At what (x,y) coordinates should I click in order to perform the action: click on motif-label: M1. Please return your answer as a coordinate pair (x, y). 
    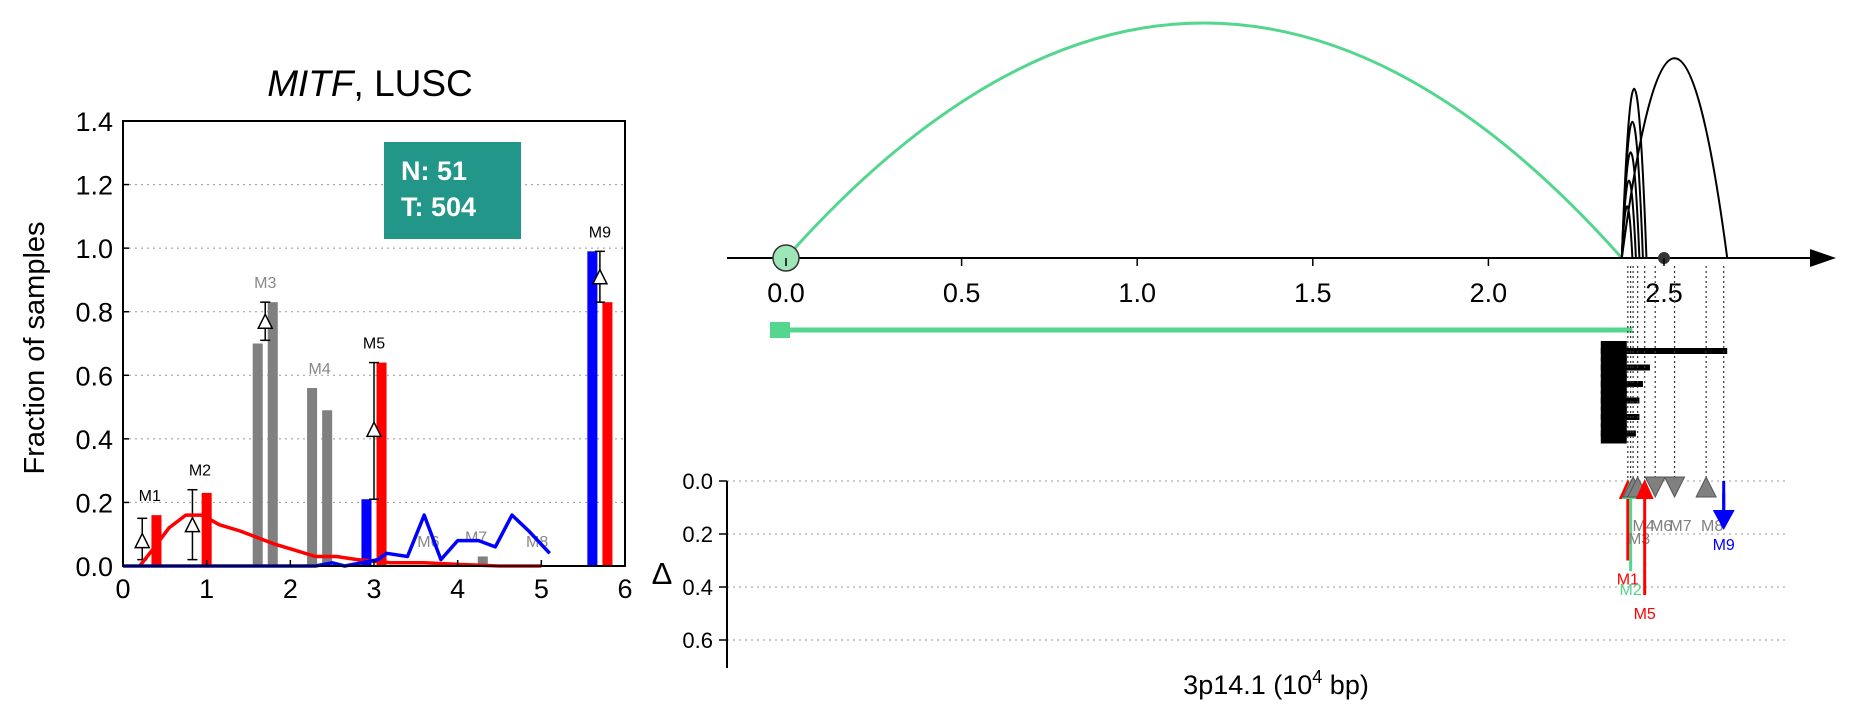
    Looking at the image, I should click on (150, 496).